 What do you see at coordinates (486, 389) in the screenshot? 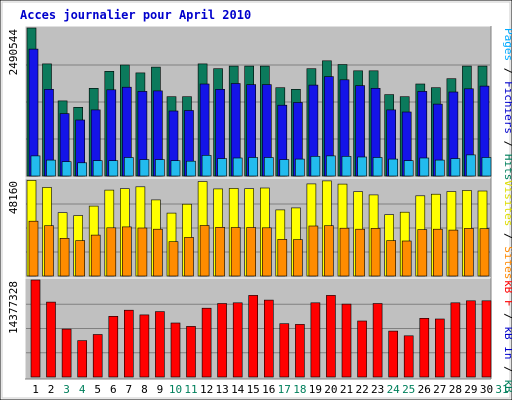
I see `x-tick-label: 30` at bounding box center [486, 389].